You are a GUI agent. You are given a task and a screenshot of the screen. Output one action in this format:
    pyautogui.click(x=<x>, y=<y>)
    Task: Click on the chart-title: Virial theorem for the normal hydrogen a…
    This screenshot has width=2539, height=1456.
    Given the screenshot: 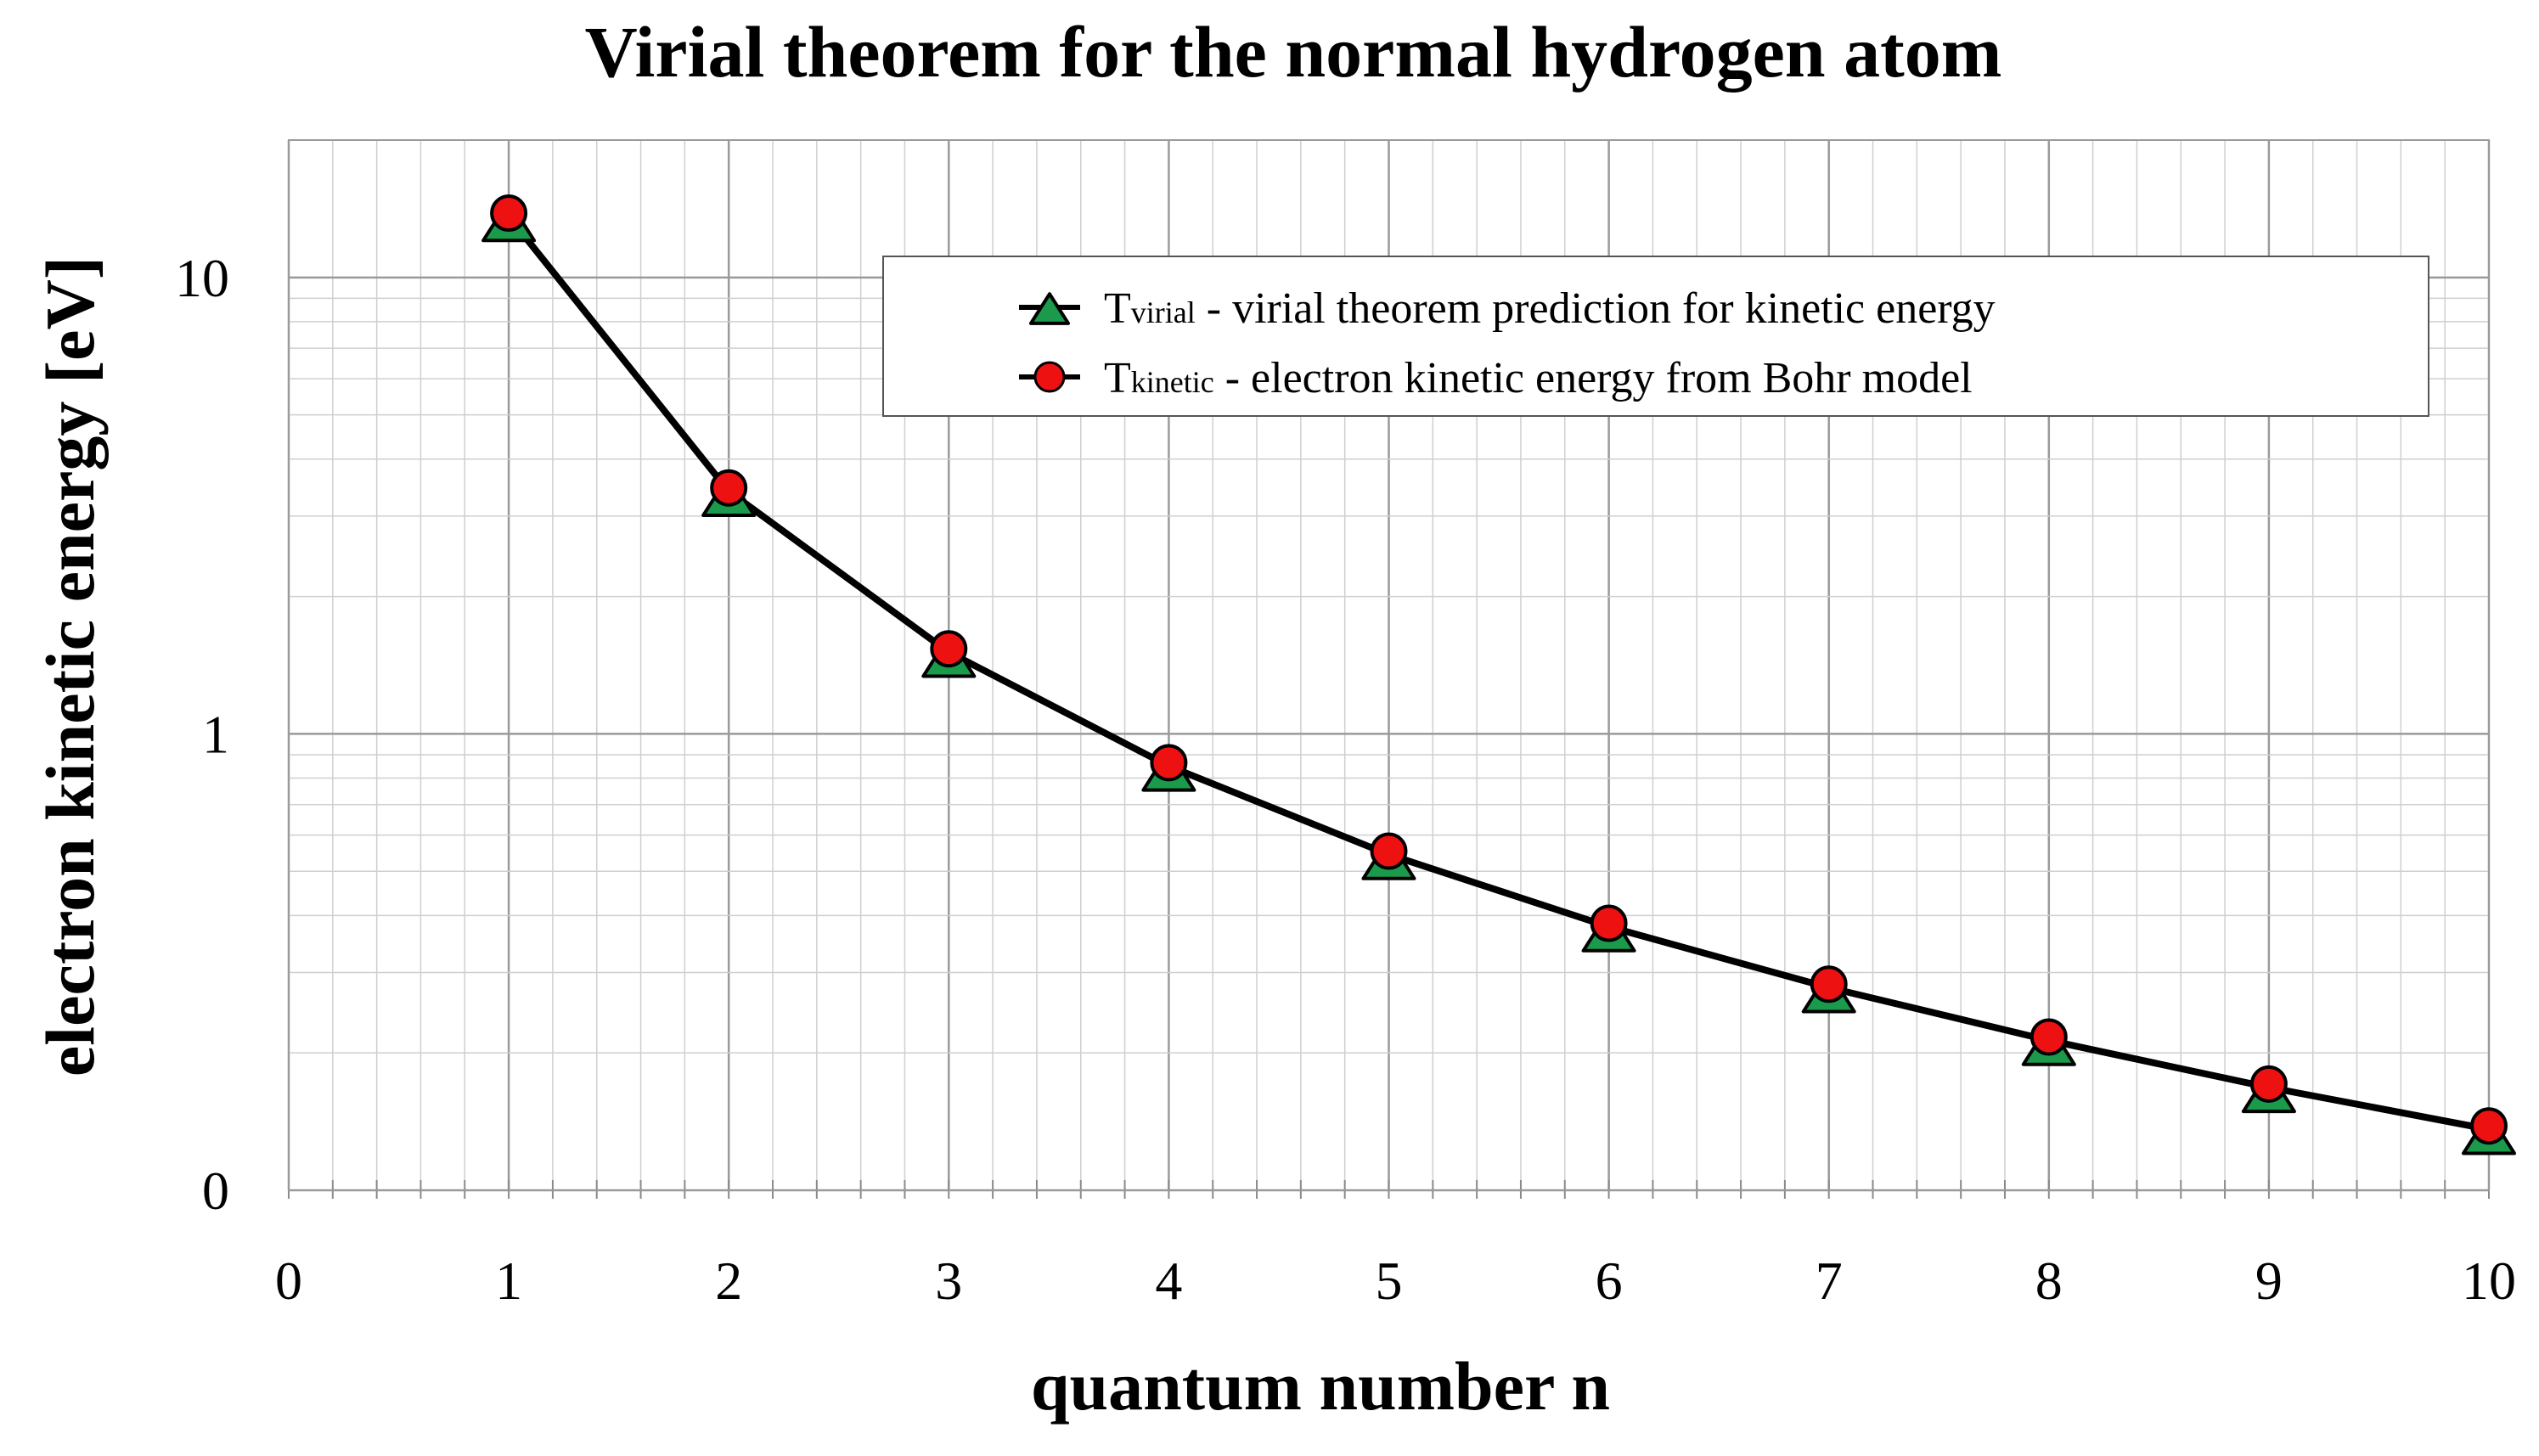 What is the action you would take?
    pyautogui.click(x=1293, y=52)
    